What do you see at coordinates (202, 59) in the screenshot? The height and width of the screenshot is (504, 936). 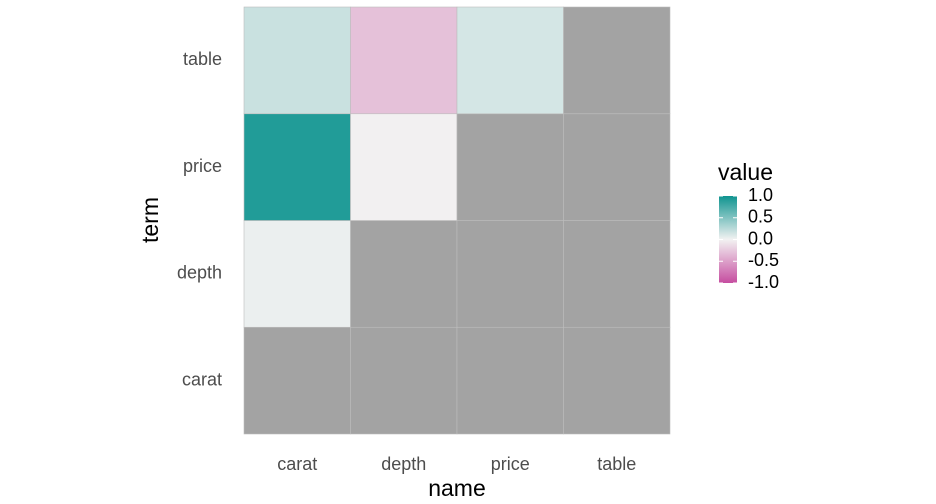 I see `y-tick-label: table` at bounding box center [202, 59].